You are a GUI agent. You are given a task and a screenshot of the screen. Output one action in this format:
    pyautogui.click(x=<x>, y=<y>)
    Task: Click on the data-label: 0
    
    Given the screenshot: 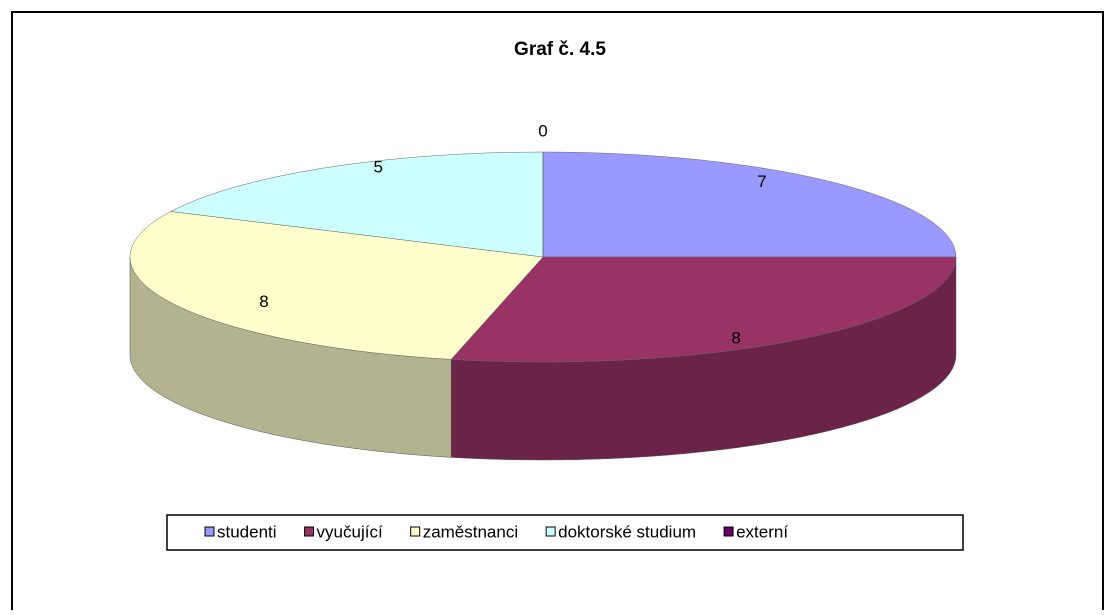 What is the action you would take?
    pyautogui.click(x=542, y=130)
    